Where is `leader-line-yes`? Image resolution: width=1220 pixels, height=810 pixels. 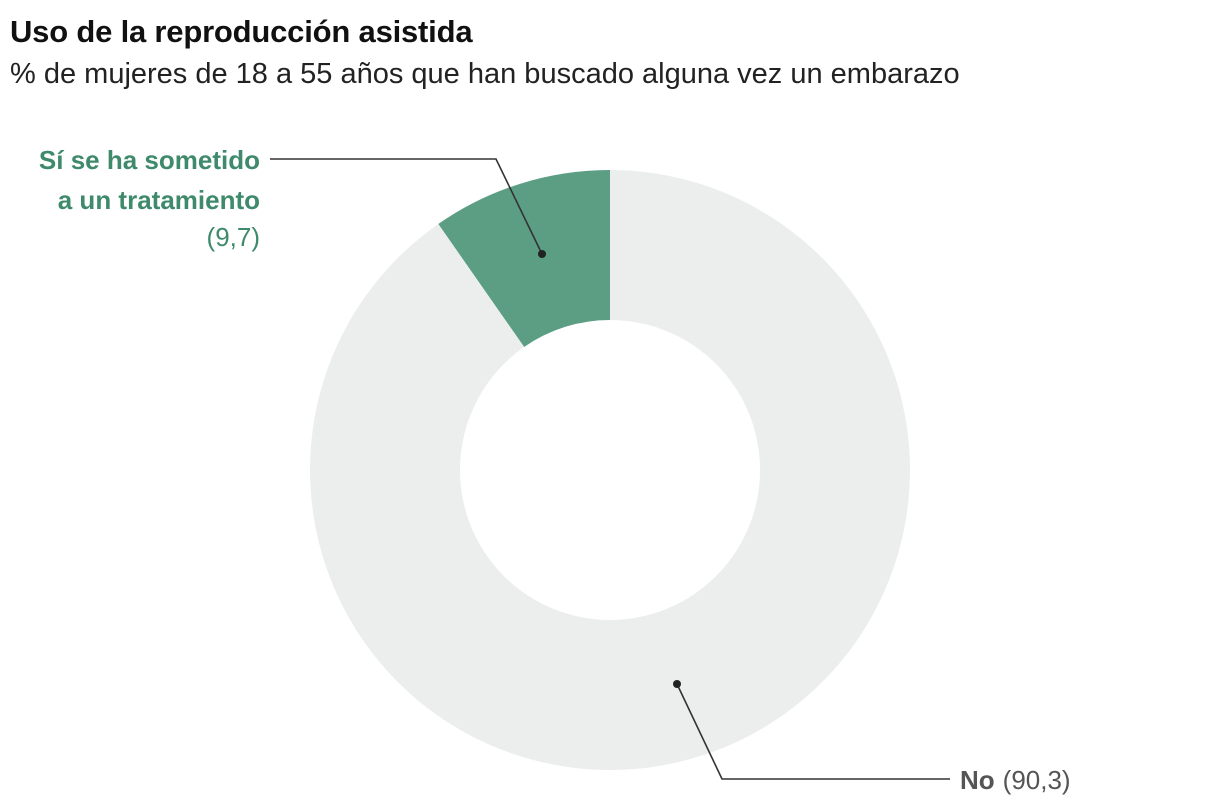
leader-line-yes is located at coordinates (406, 206).